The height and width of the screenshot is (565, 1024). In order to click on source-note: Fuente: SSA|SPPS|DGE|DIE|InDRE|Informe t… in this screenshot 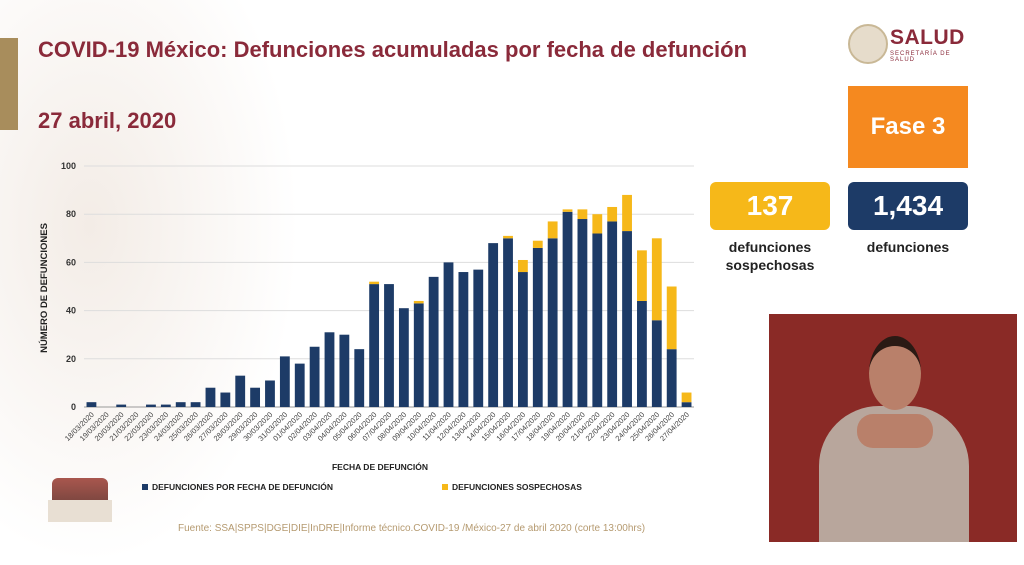, I will do `click(412, 528)`.